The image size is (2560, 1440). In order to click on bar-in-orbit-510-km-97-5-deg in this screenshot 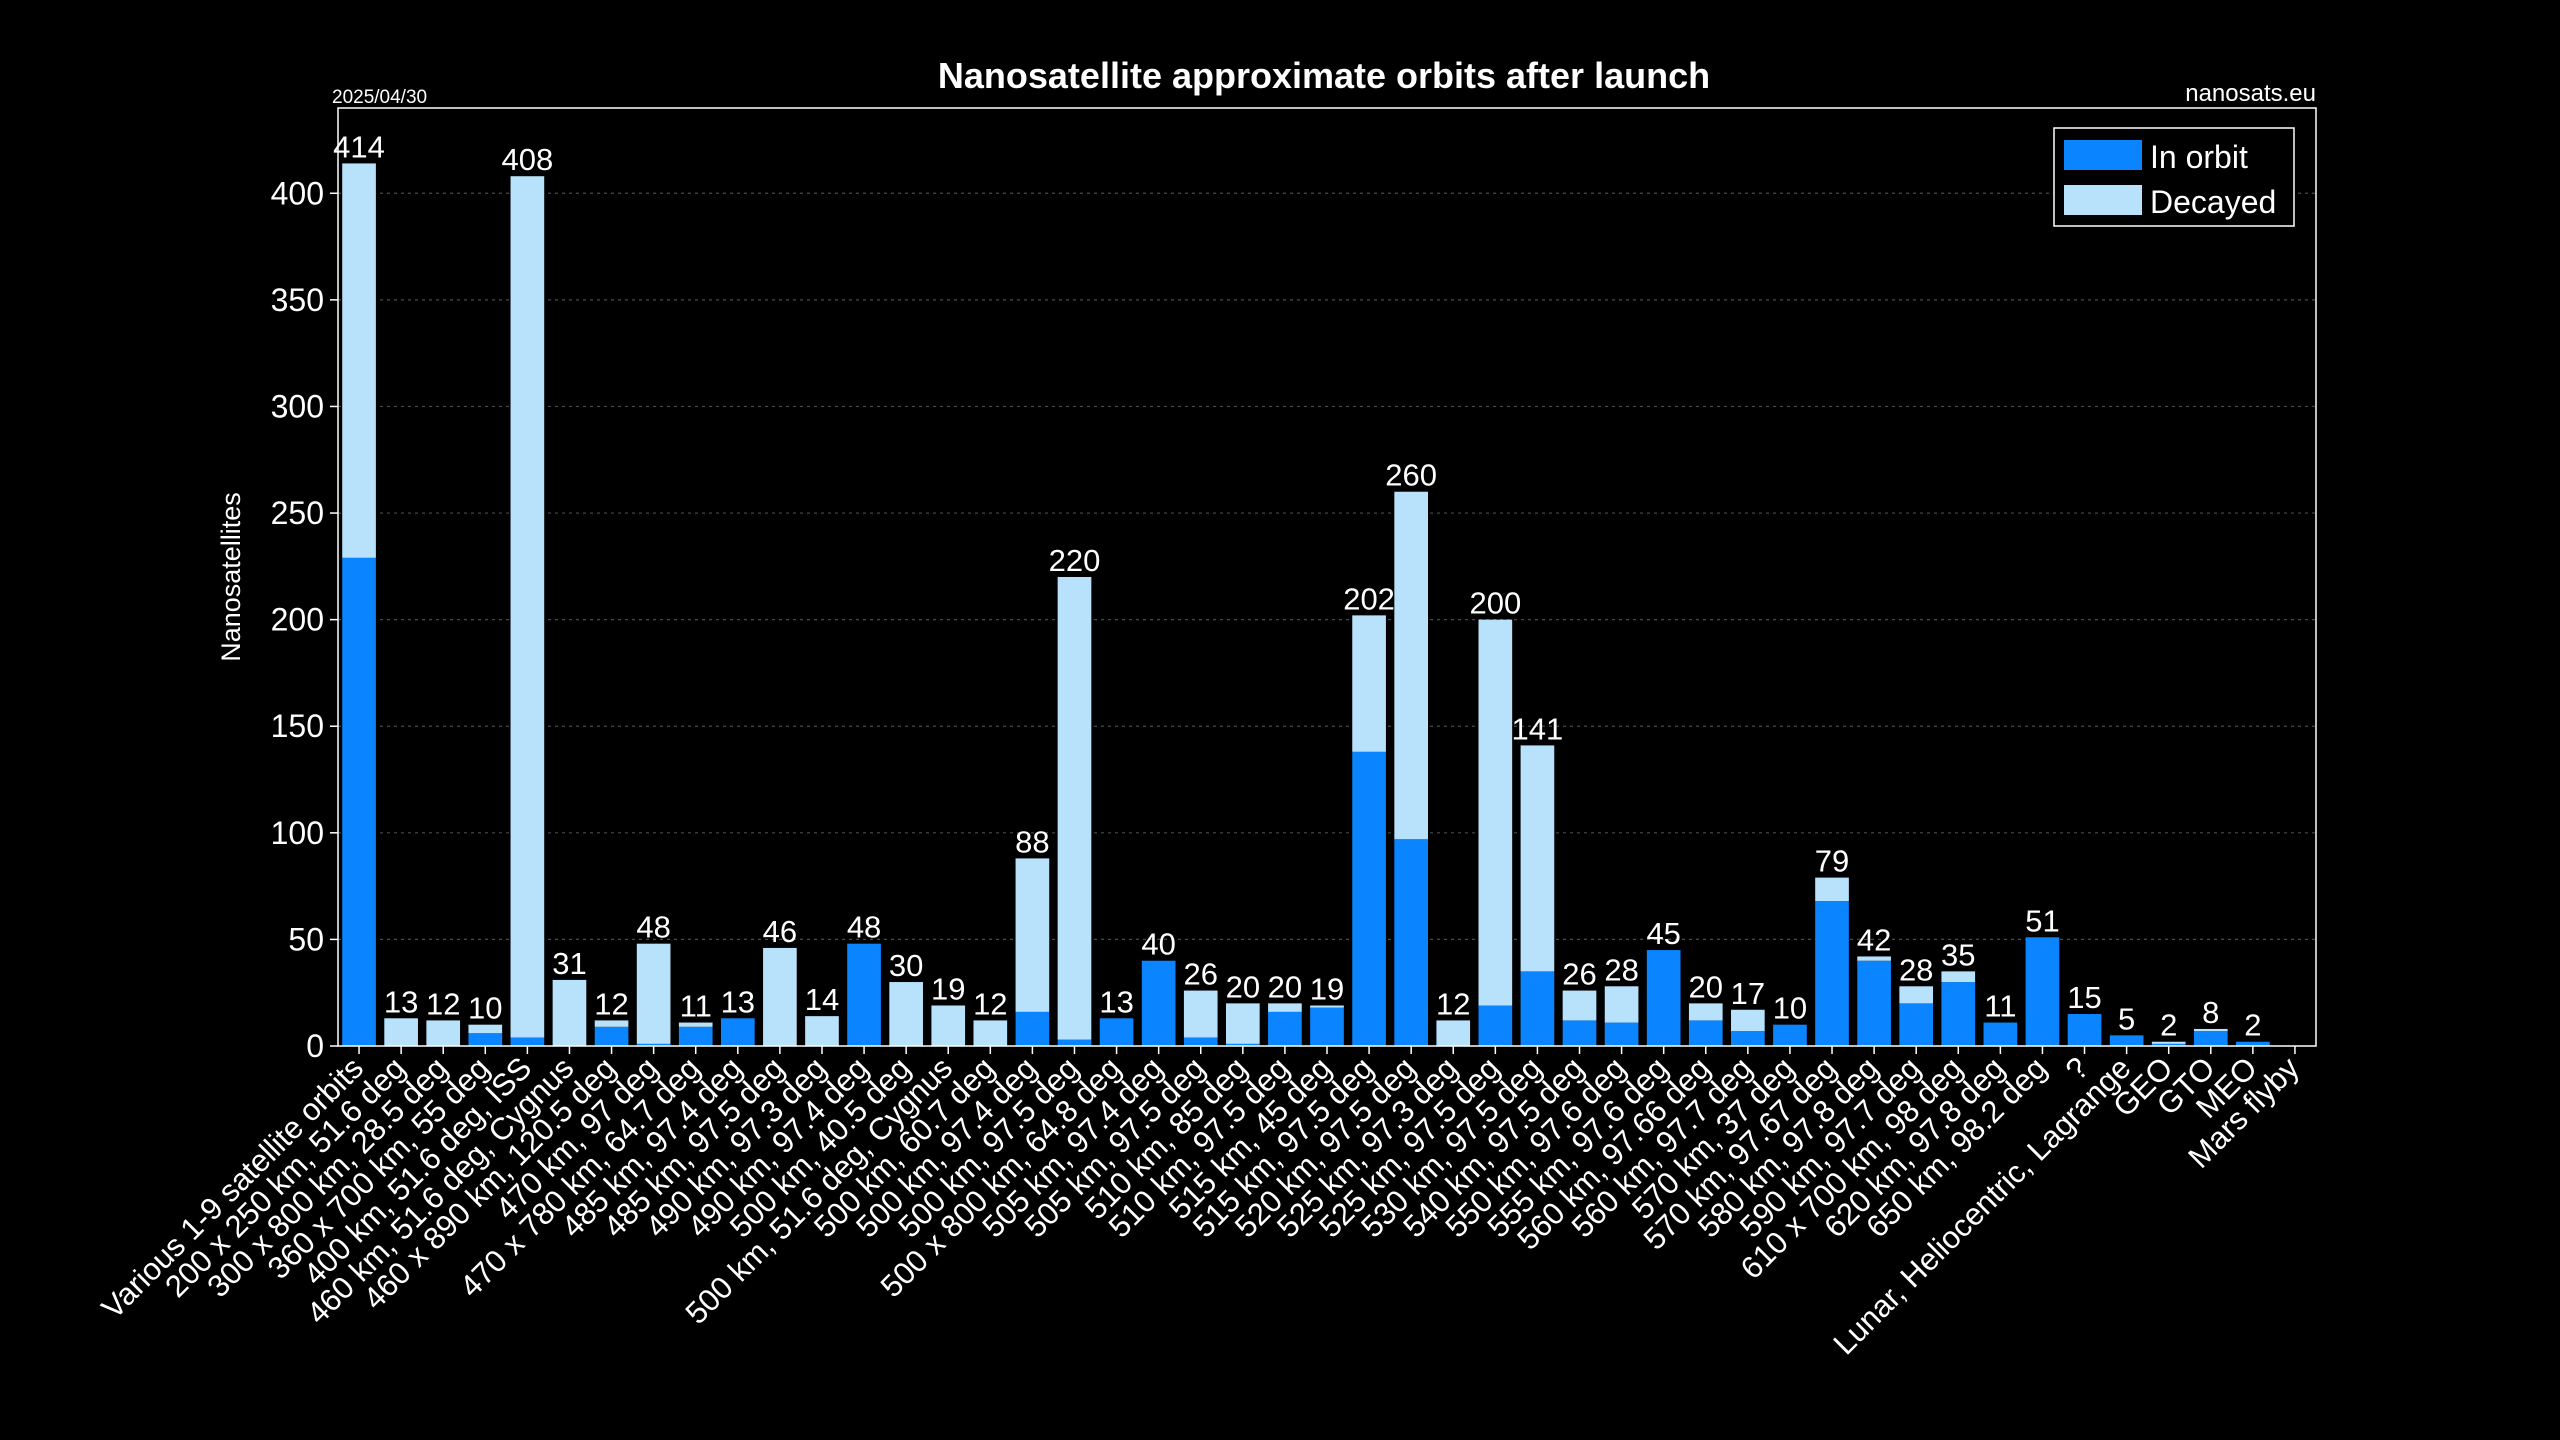, I will do `click(1285, 1028)`.